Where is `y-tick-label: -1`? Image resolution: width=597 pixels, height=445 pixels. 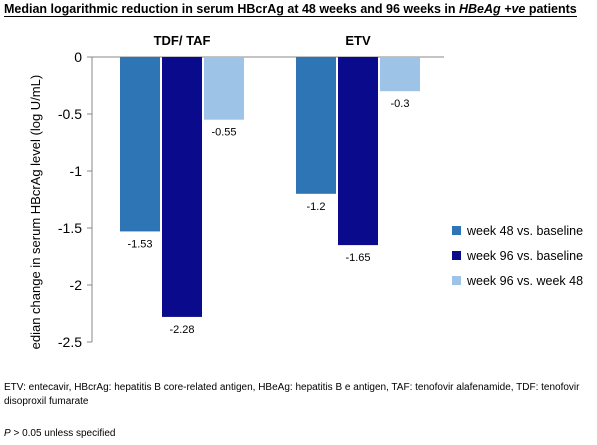 y-tick-label: -1 is located at coordinates (76, 171).